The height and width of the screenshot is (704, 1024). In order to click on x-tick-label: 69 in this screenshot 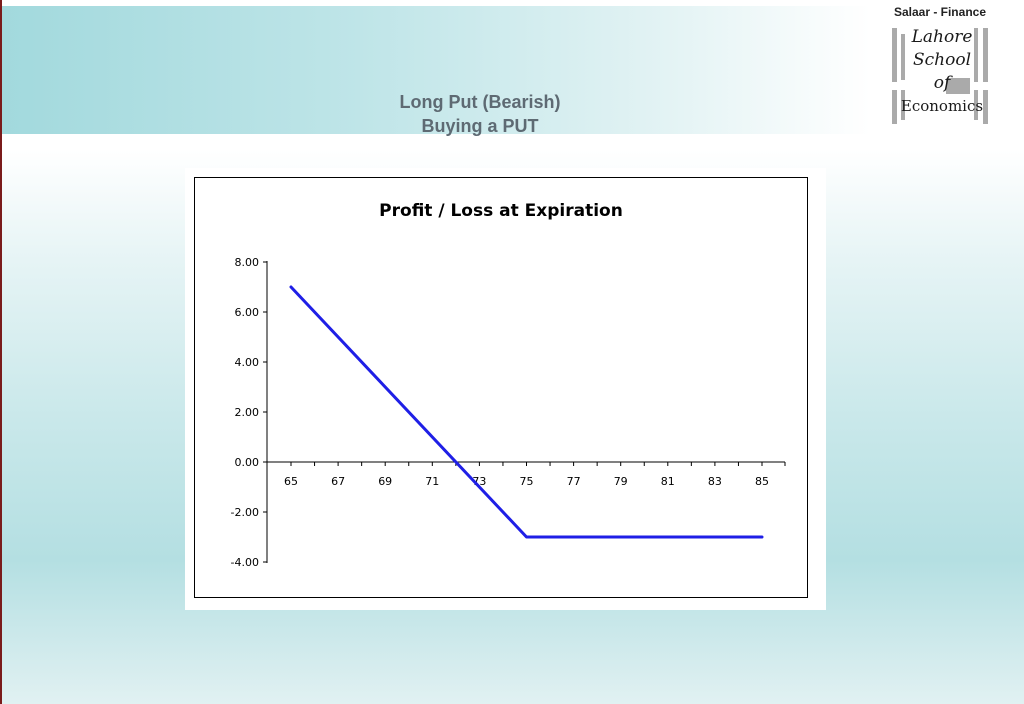, I will do `click(385, 481)`.